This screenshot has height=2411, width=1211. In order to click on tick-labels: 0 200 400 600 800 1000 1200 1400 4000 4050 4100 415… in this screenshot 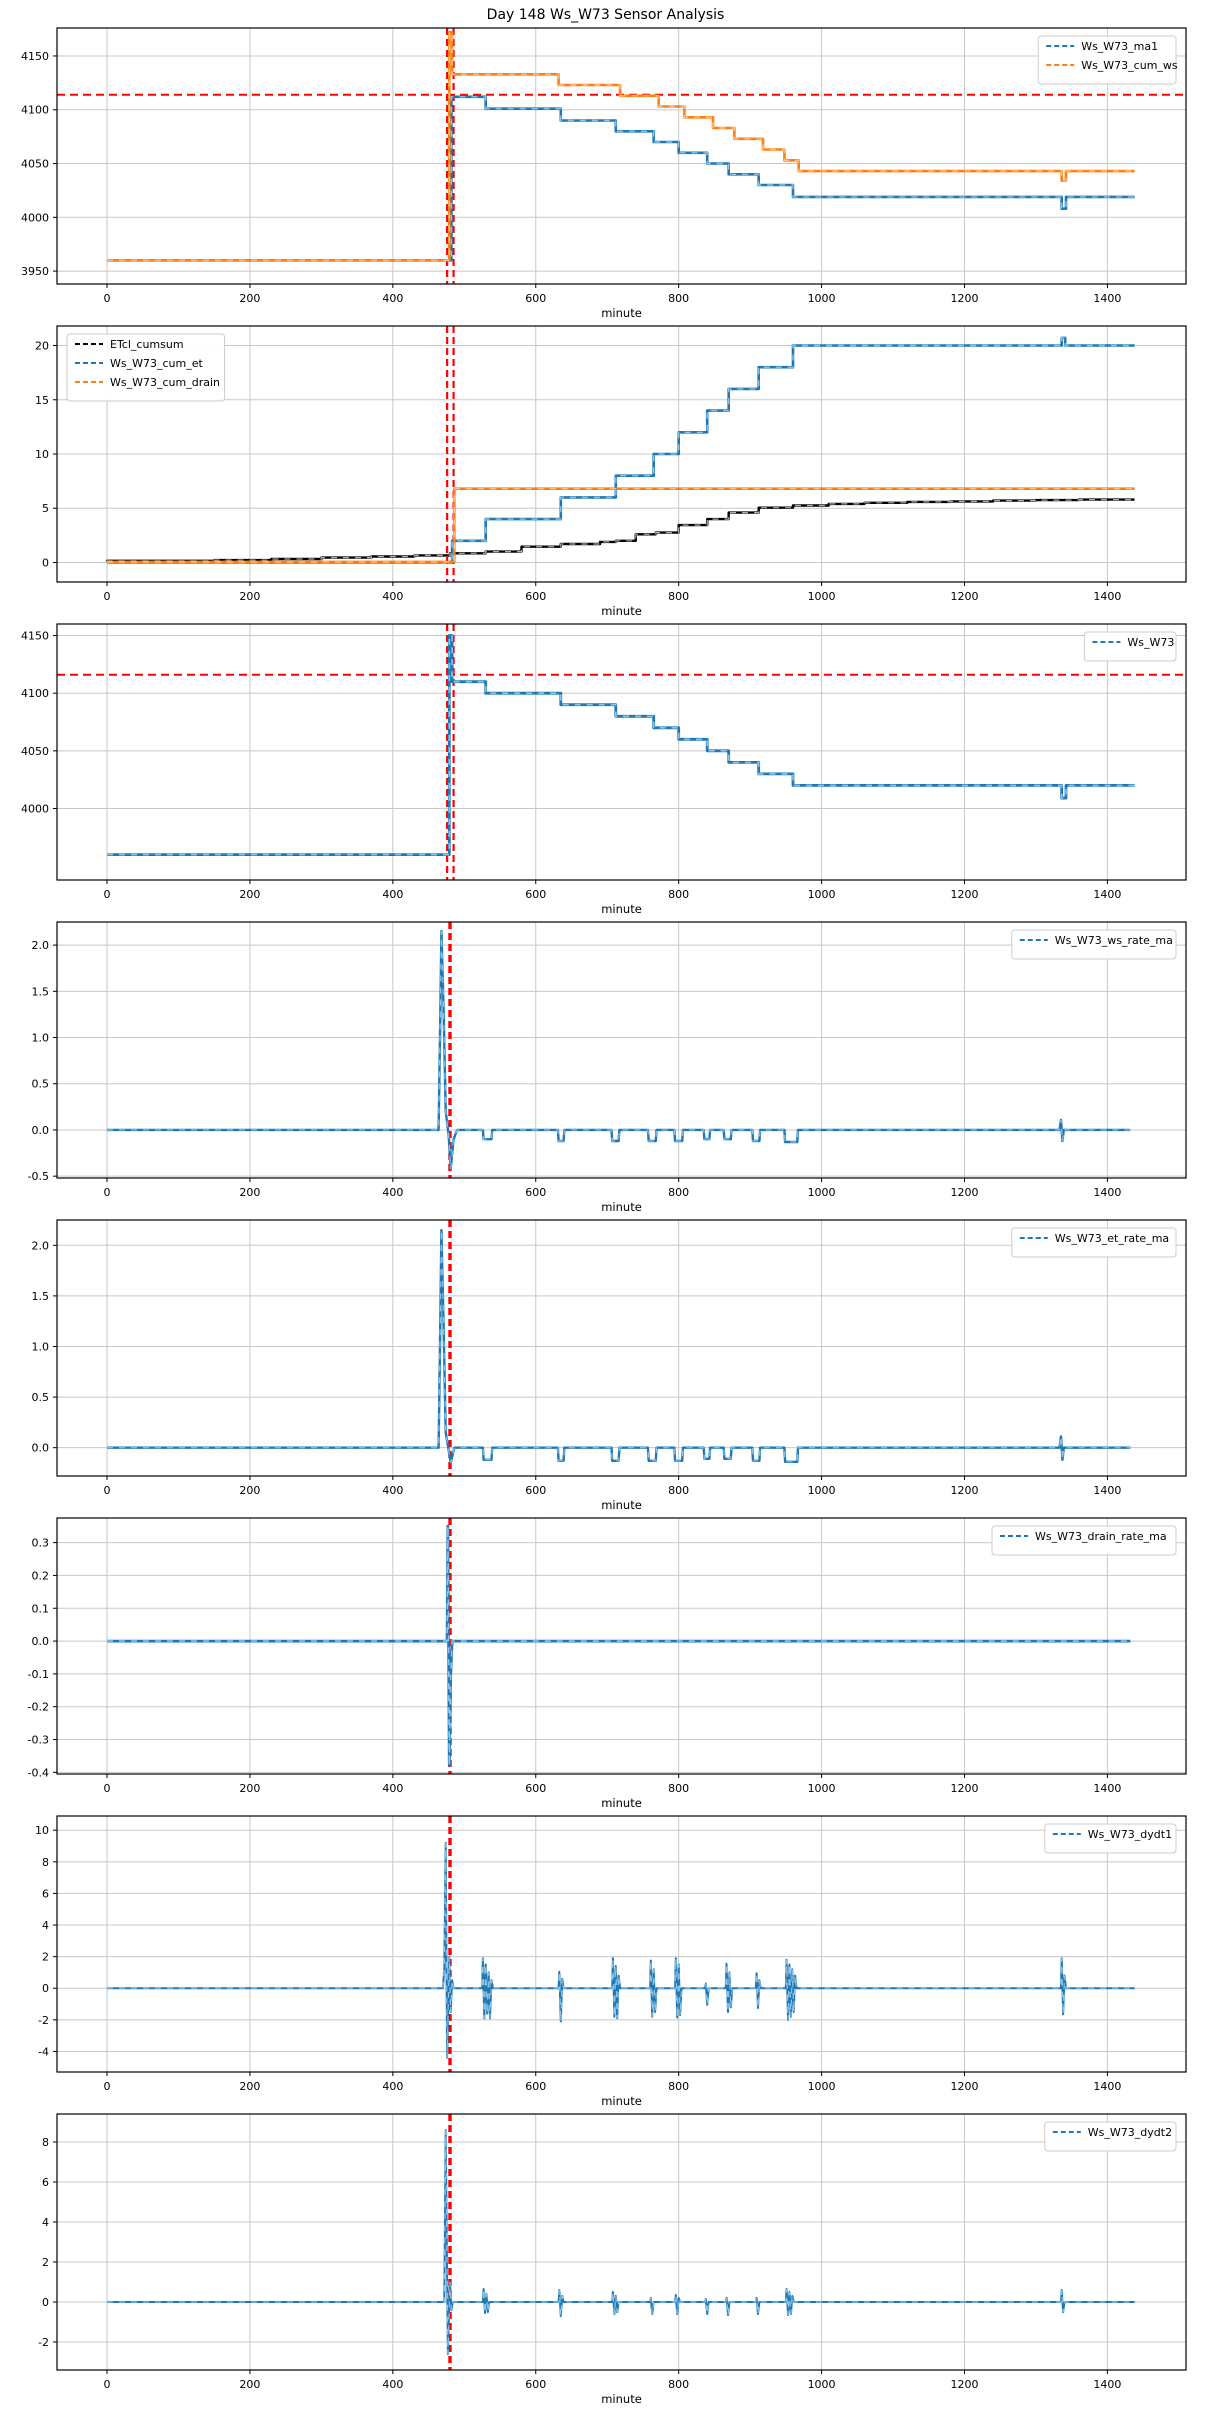, I will do `click(571, 765)`.